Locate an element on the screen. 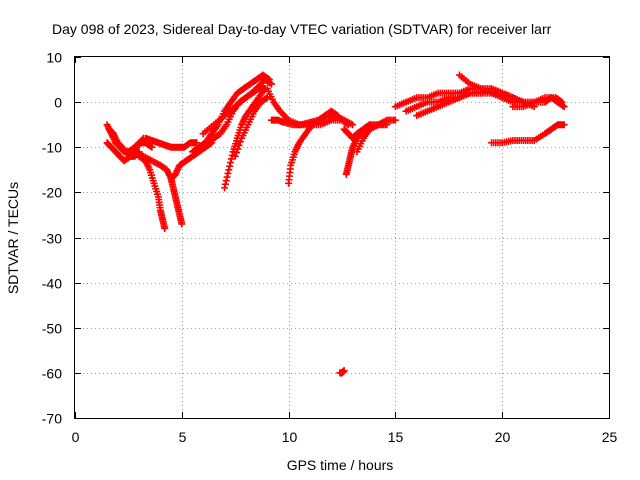 The width and height of the screenshot is (640, 480). data-series-arc-g is located at coordinates (191, 161).